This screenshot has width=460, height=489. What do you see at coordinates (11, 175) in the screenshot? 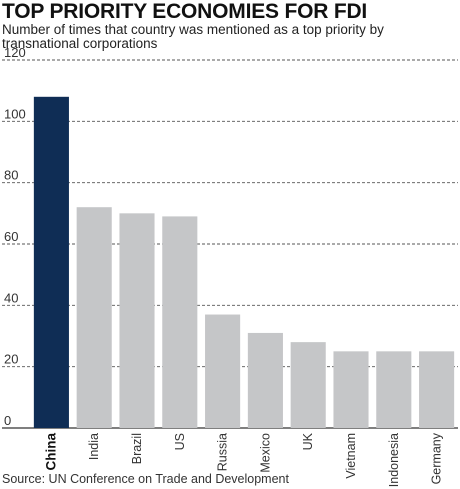
I see `y-tick-label: 80` at bounding box center [11, 175].